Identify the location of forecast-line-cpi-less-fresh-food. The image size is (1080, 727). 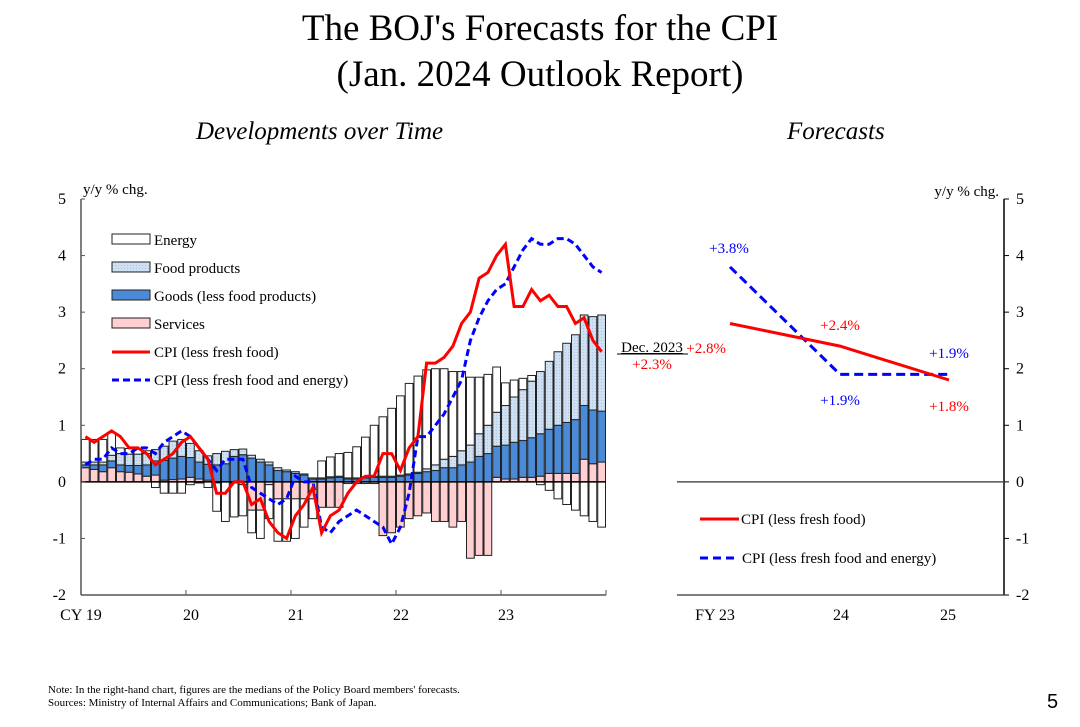
(839, 352).